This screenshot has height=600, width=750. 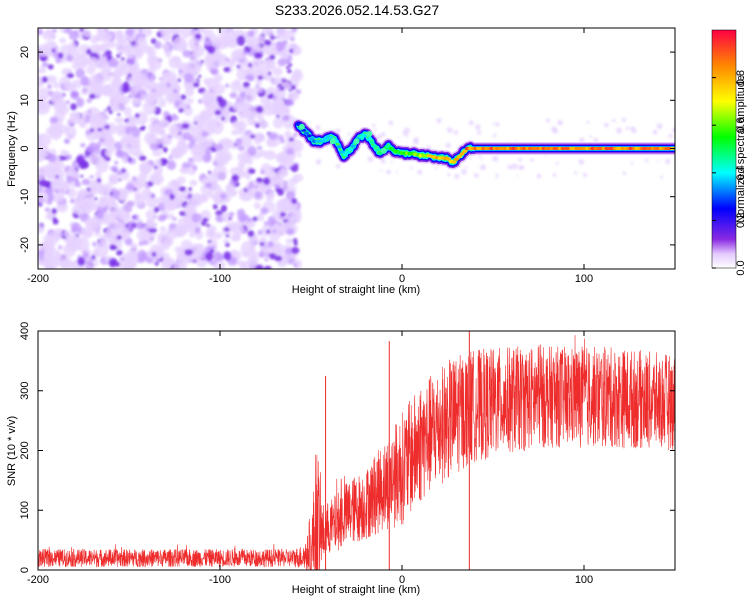 What do you see at coordinates (25, 245) in the screenshot?
I see `y-tick-label: -20` at bounding box center [25, 245].